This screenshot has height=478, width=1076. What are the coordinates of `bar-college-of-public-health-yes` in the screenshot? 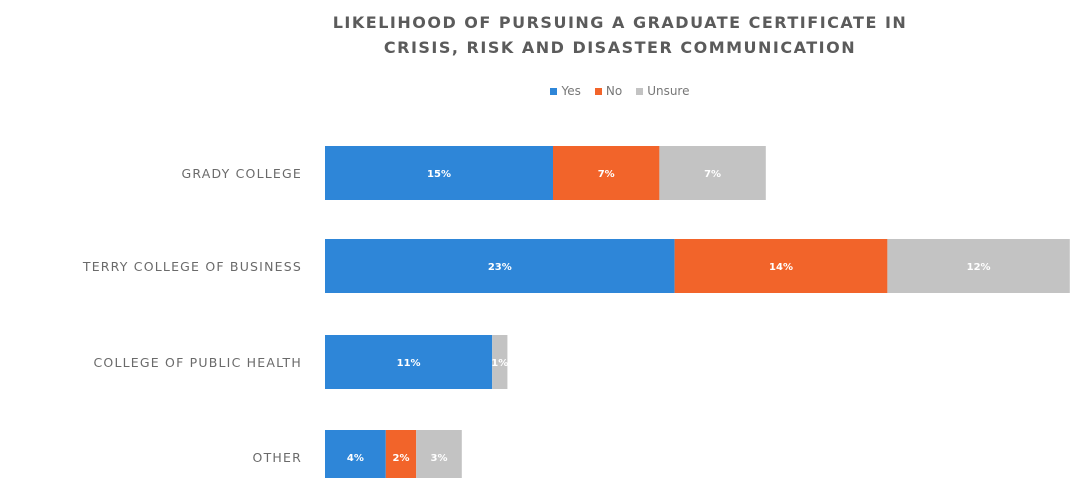 It's located at (409, 362).